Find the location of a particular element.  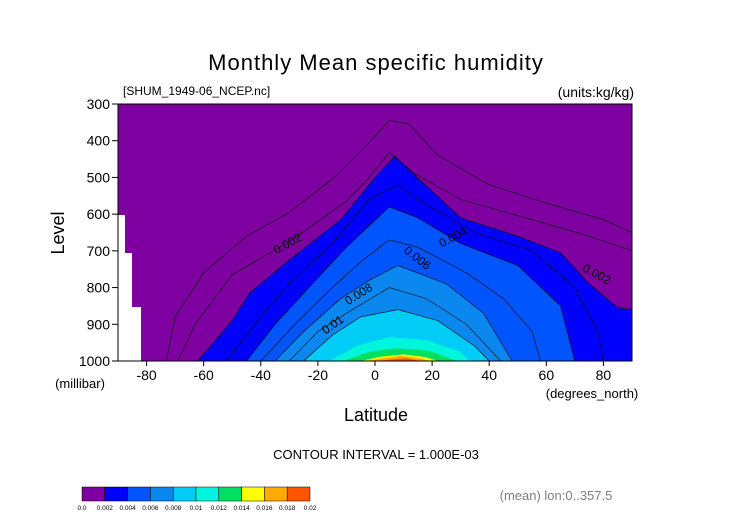

missing-data-region is located at coordinates (129, 288).